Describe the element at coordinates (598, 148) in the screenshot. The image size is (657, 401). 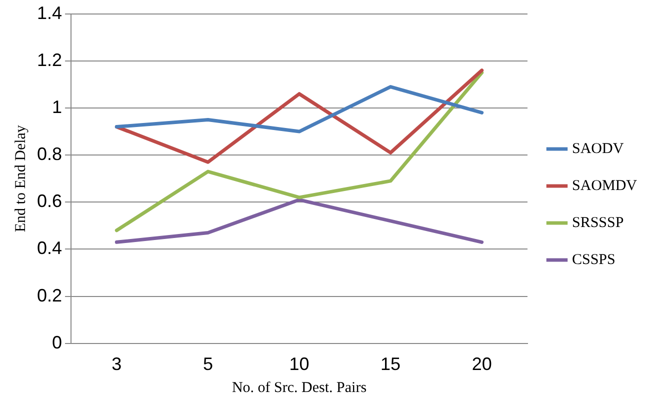
I see `legend-label: SAODV` at that location.